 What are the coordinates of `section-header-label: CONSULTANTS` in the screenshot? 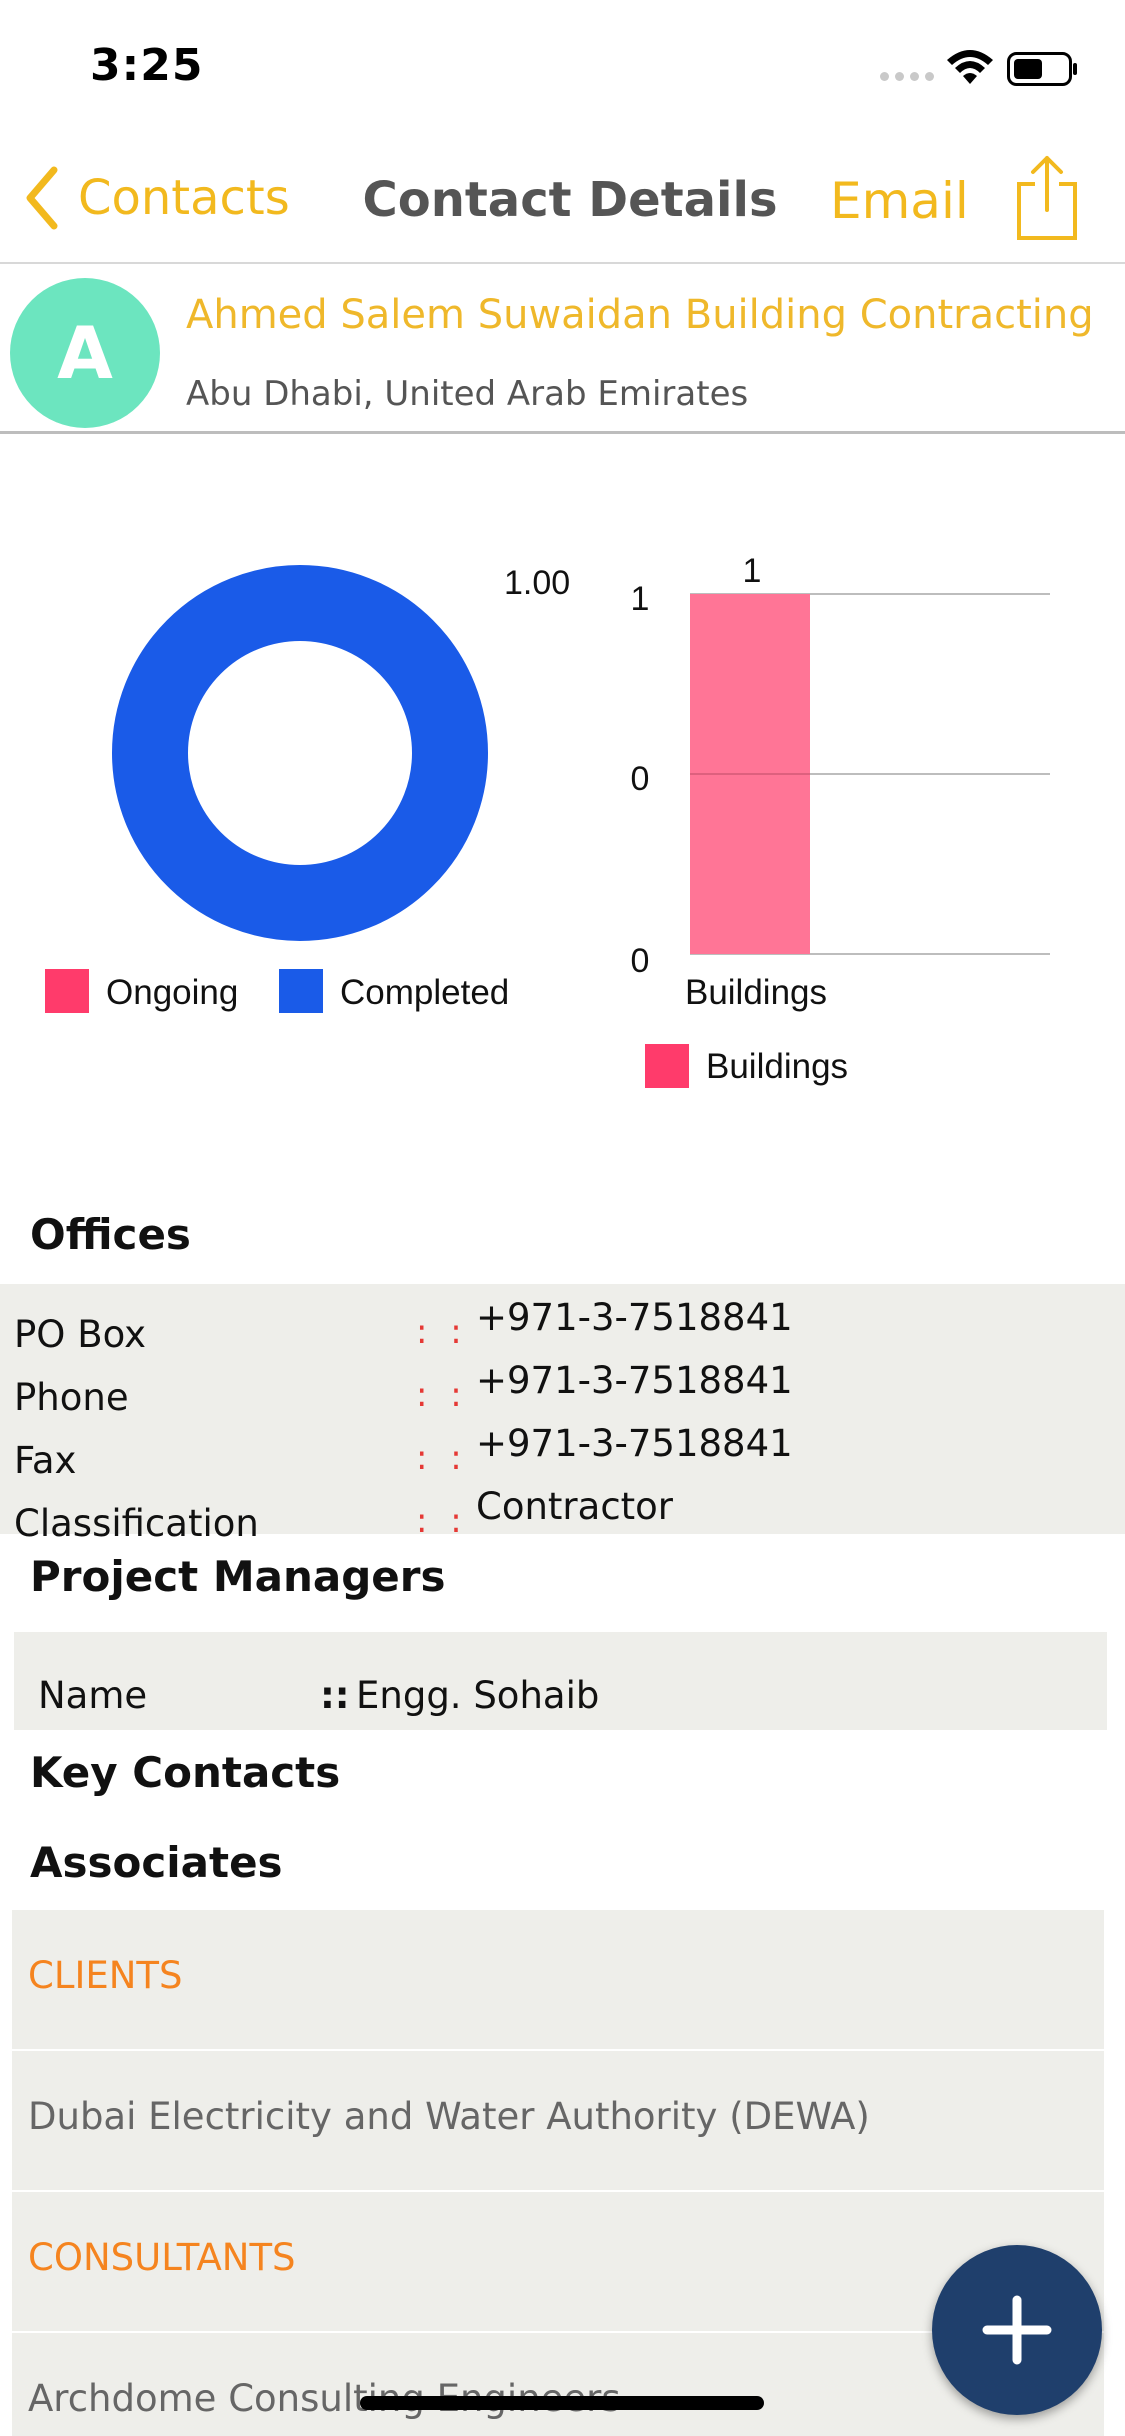 It's located at (162, 2257).